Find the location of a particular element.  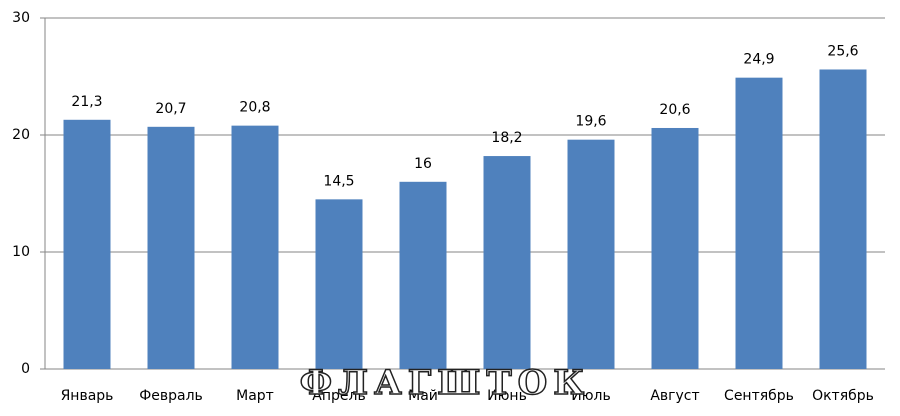

value-label: 20,8 is located at coordinates (254, 108).